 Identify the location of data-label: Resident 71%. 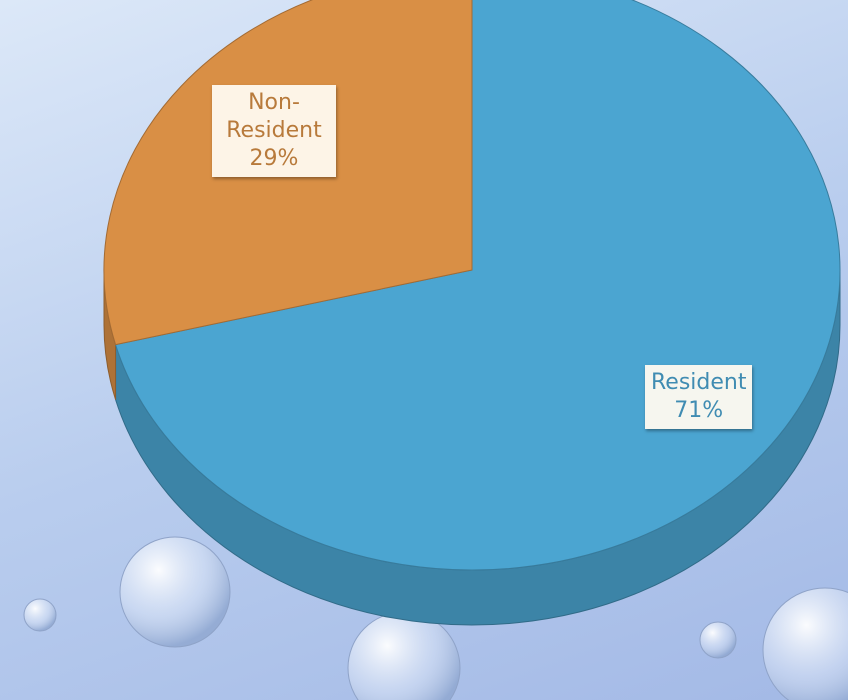
(699, 397).